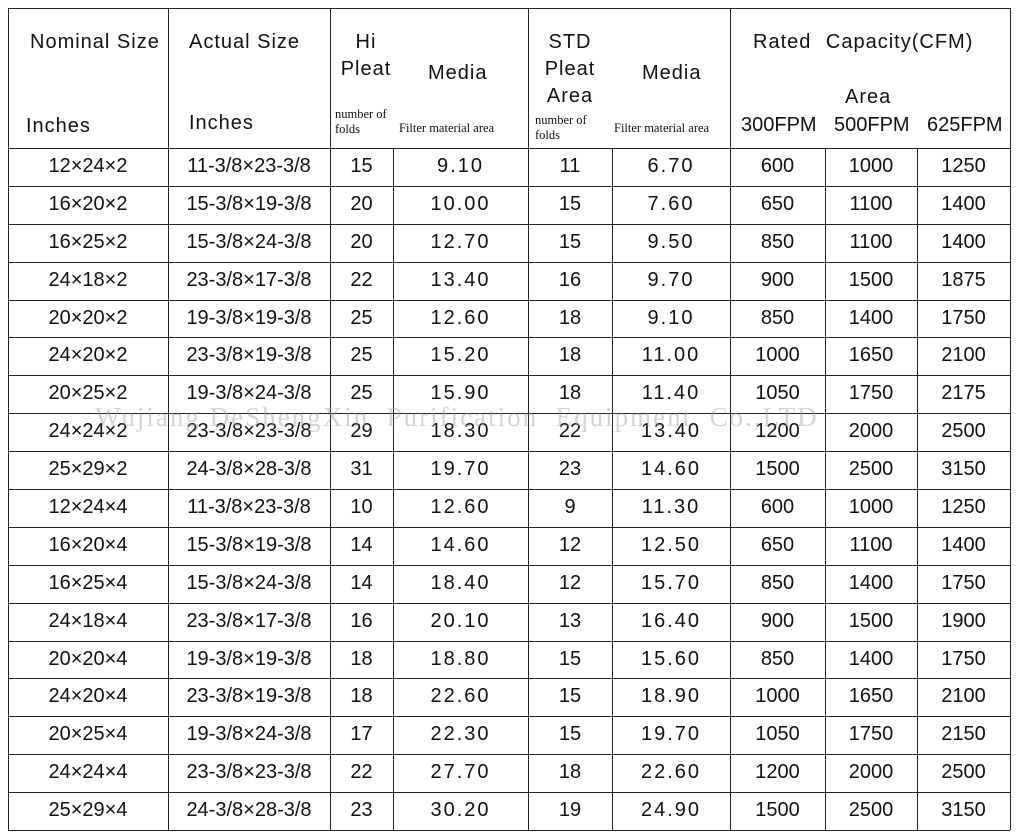 This screenshot has width=1018, height=836. Describe the element at coordinates (779, 125) in the screenshot. I see `header-text: 300FPM` at that location.